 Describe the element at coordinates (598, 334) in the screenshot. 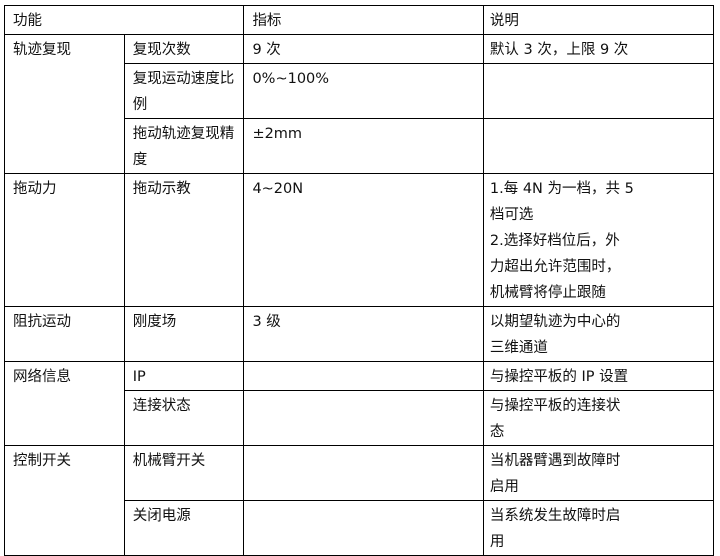

I see `description-cell: 以期望轨迹为中心的 三维通道` at that location.